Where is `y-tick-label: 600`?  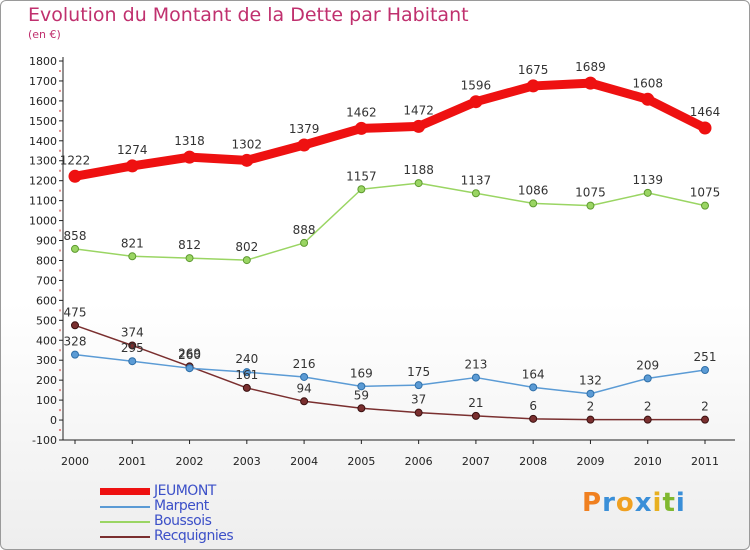
y-tick-label: 600 is located at coordinates (46, 300).